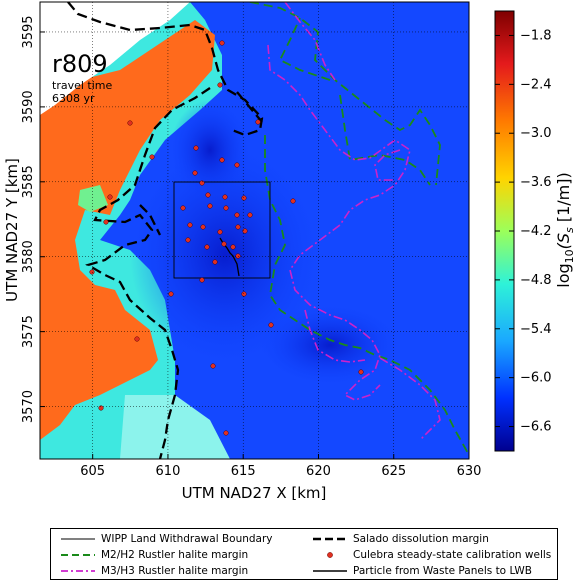 This screenshot has width=579, height=586. Describe the element at coordinates (28, 406) in the screenshot. I see `y-tick-label: 3570` at that location.